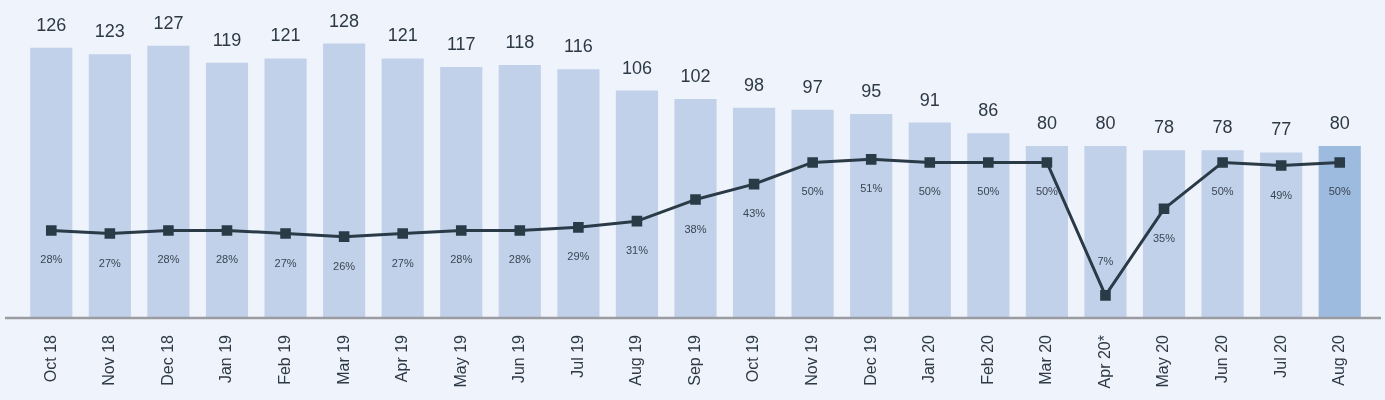 This screenshot has height=400, width=1385. Describe the element at coordinates (1163, 361) in the screenshot. I see `x-tick-label: May 20` at that location.